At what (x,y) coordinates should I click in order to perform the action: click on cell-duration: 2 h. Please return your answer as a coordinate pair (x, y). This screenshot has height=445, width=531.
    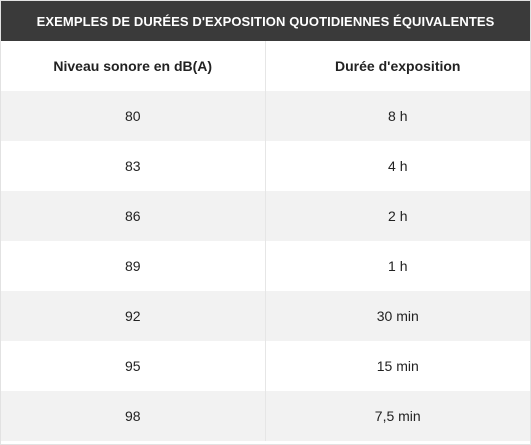
    Looking at the image, I should click on (397, 216).